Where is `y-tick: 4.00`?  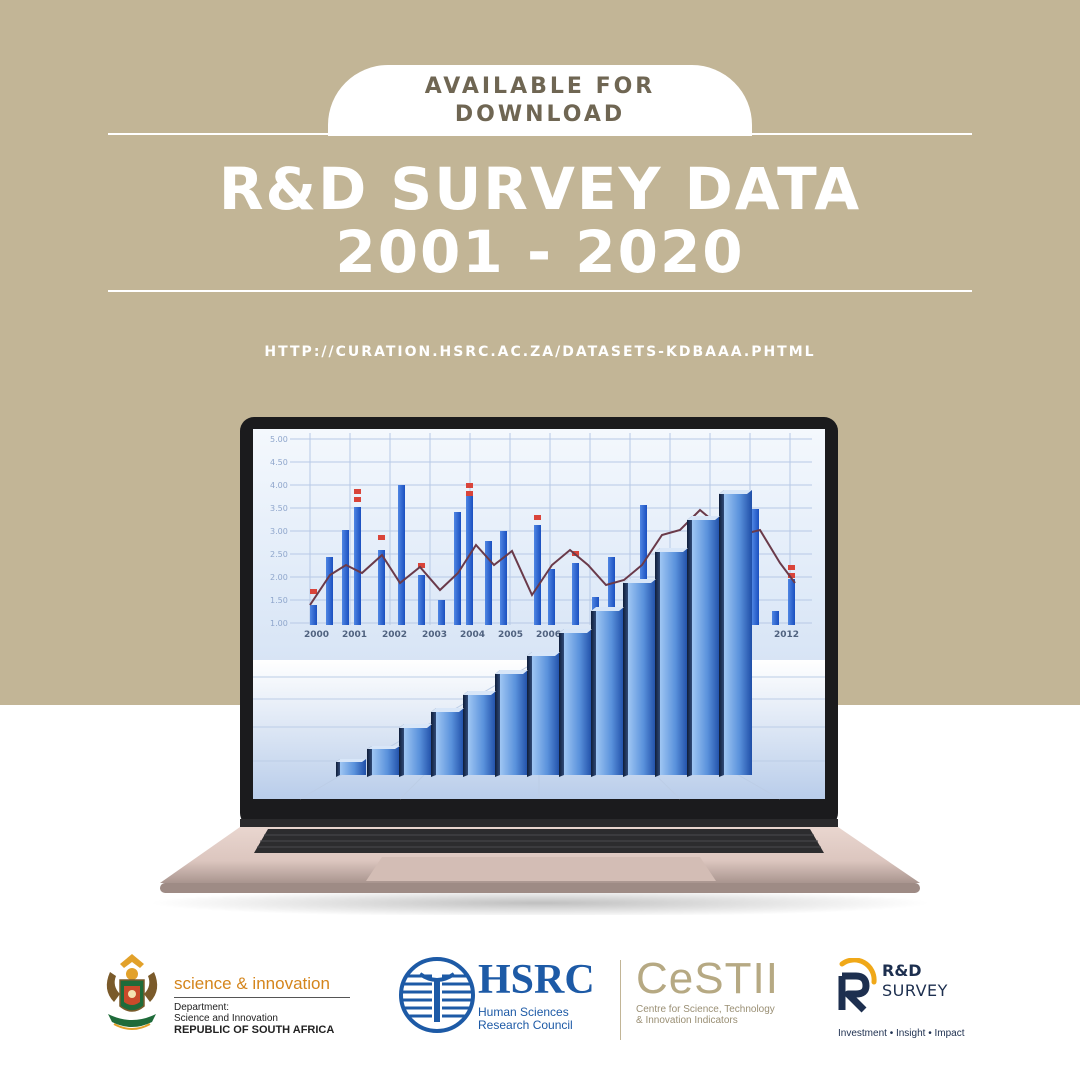
y-tick: 4.00 is located at coordinates (279, 485).